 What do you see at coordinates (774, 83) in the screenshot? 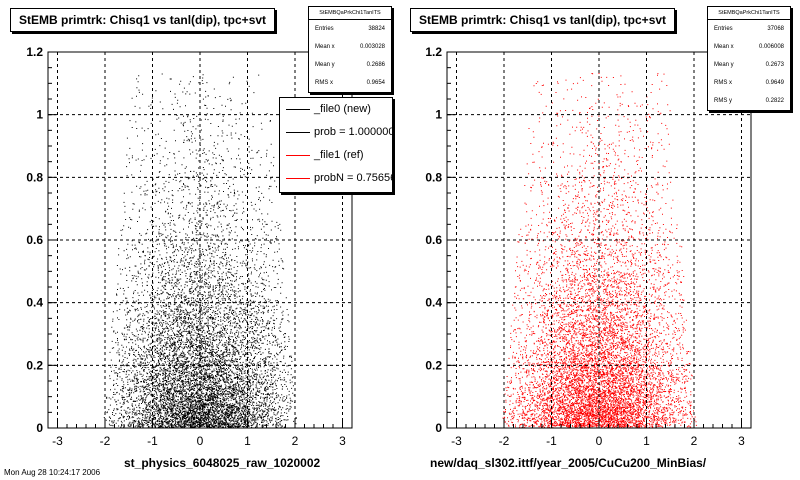
I see `right-stats-value: 0.9649` at bounding box center [774, 83].